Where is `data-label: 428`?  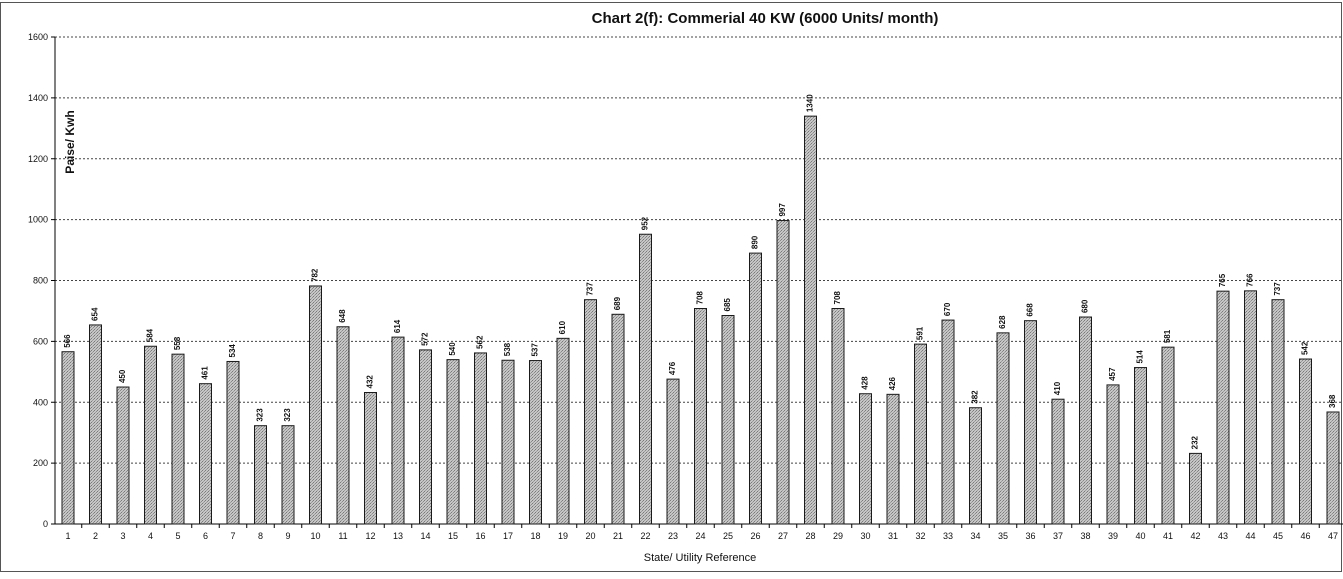 data-label: 428 is located at coordinates (865, 383).